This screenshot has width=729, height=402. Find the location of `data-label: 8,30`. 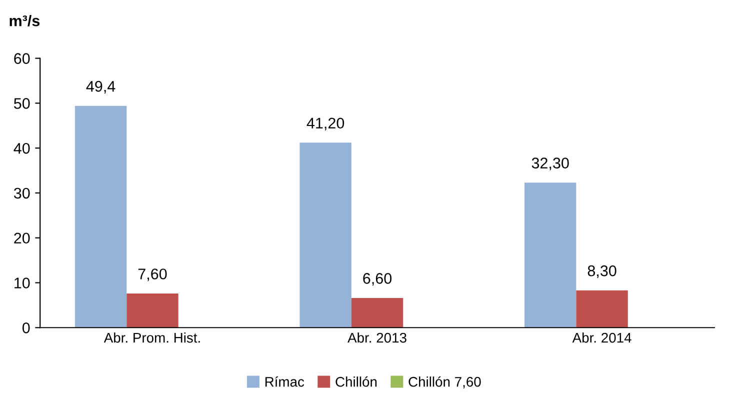

data-label: 8,30 is located at coordinates (602, 271).